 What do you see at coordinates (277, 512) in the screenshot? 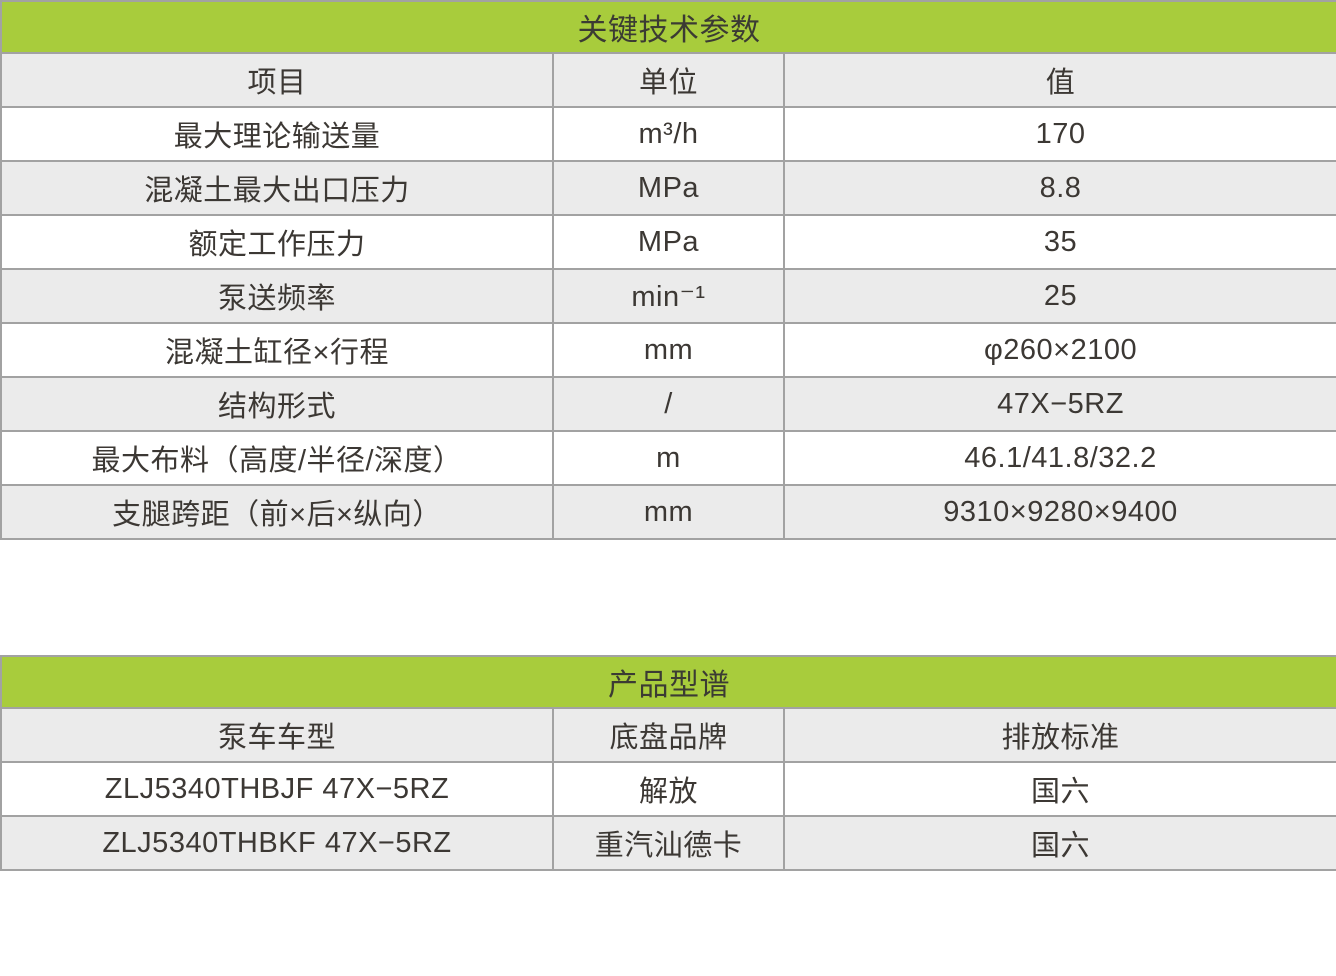
I see `item-cell: 支腿跨距（前×后×纵向）` at bounding box center [277, 512].